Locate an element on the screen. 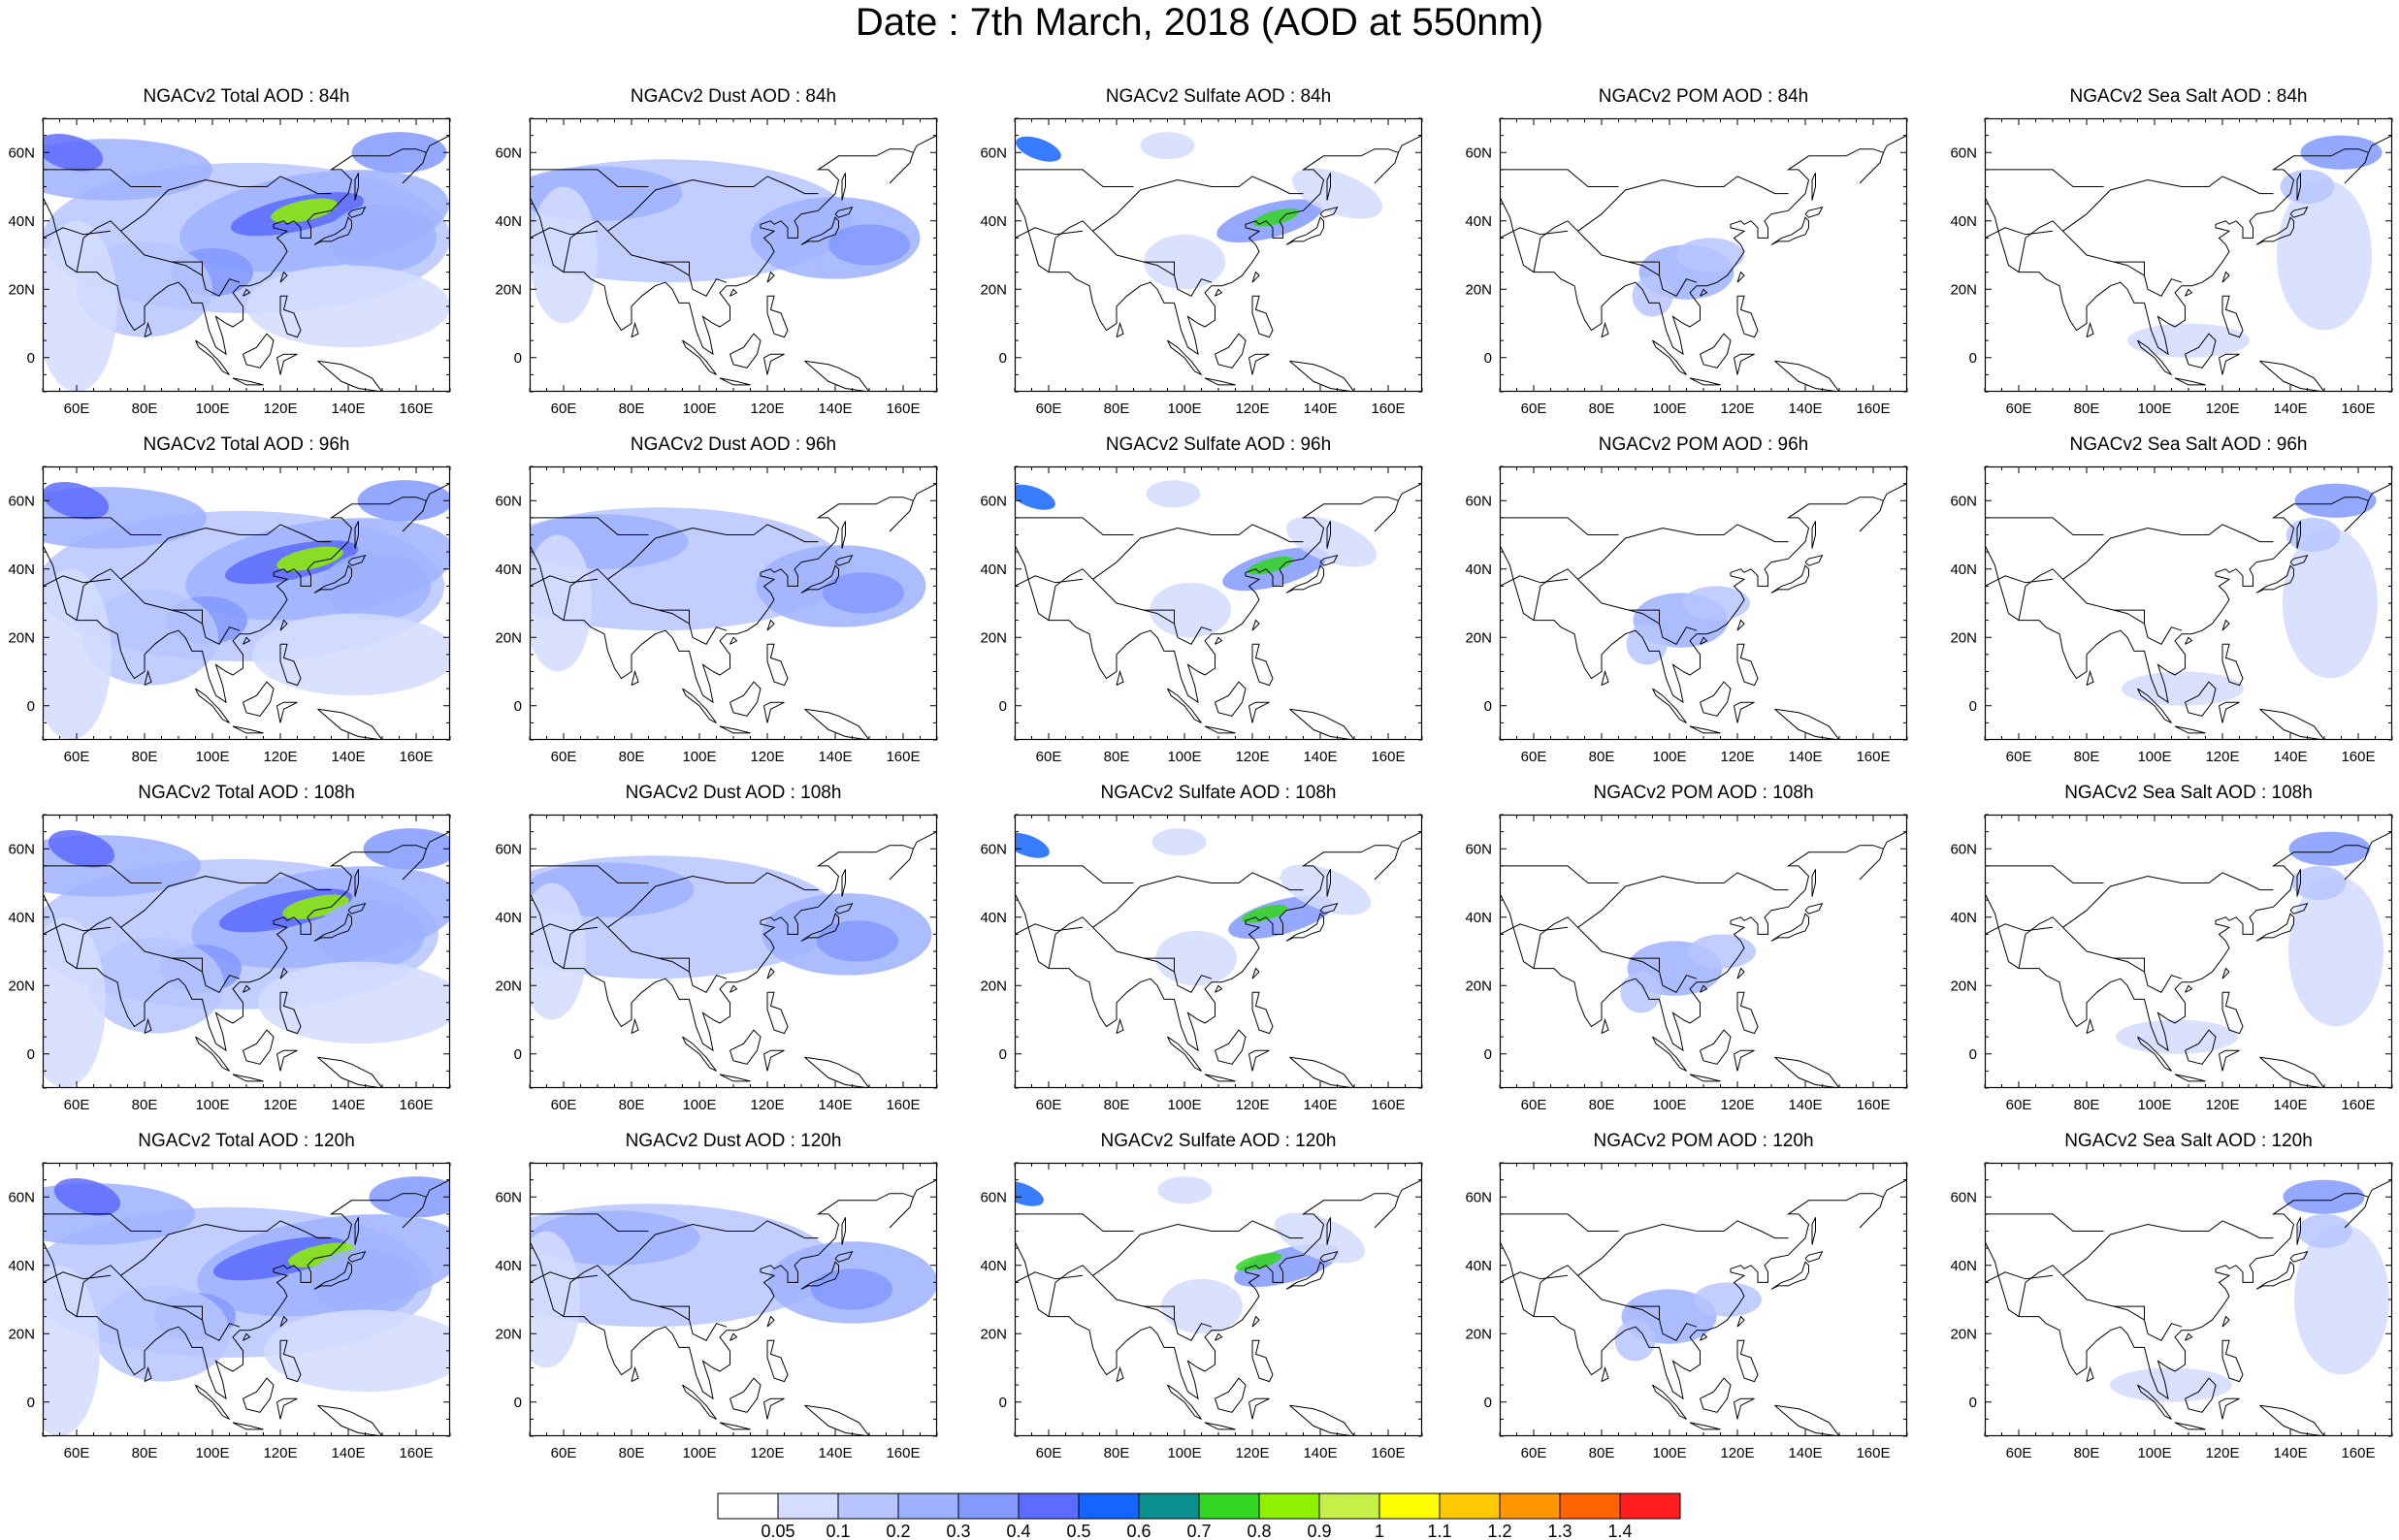  map-sulfate-84h: 60E 80E 100E 120E 140E 160E 60N 40N 20N 0 is located at coordinates (1201, 267).